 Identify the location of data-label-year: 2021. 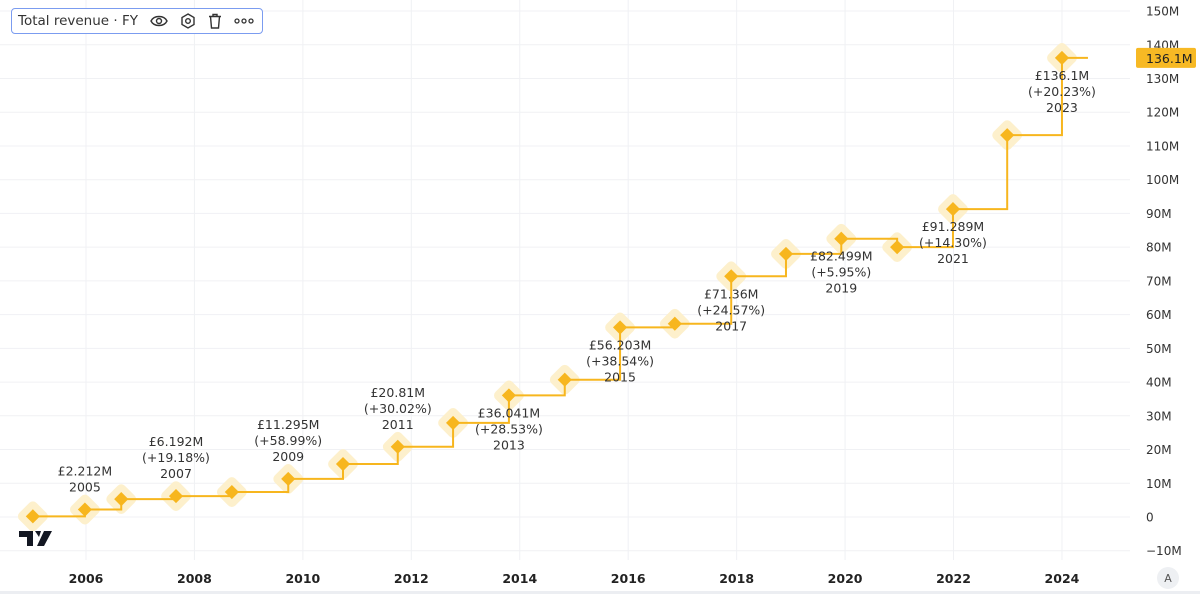
(953, 258).